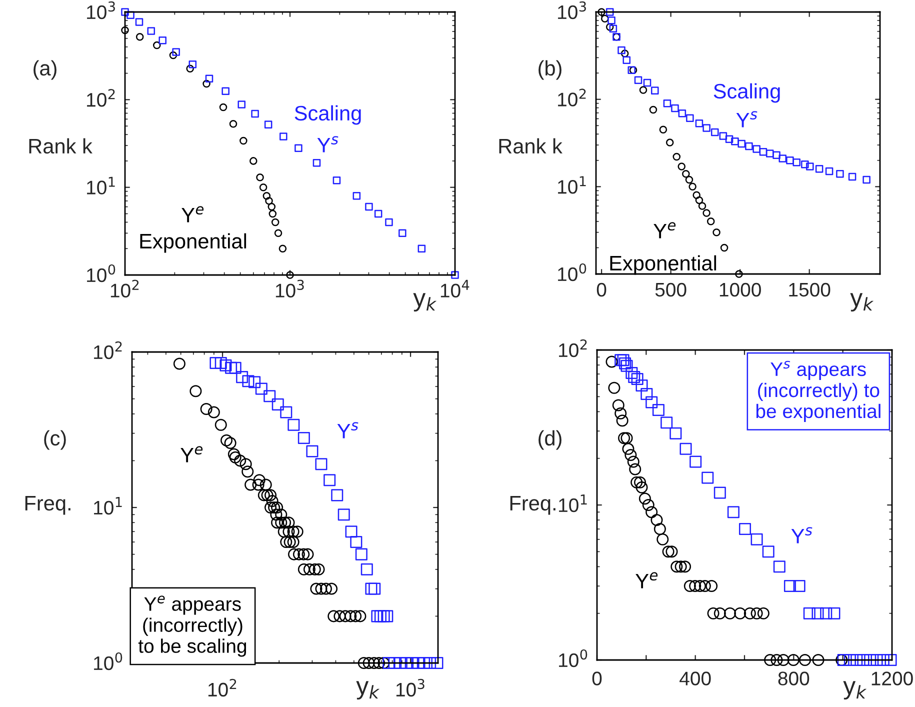  I want to click on text: (d), so click(550, 440).